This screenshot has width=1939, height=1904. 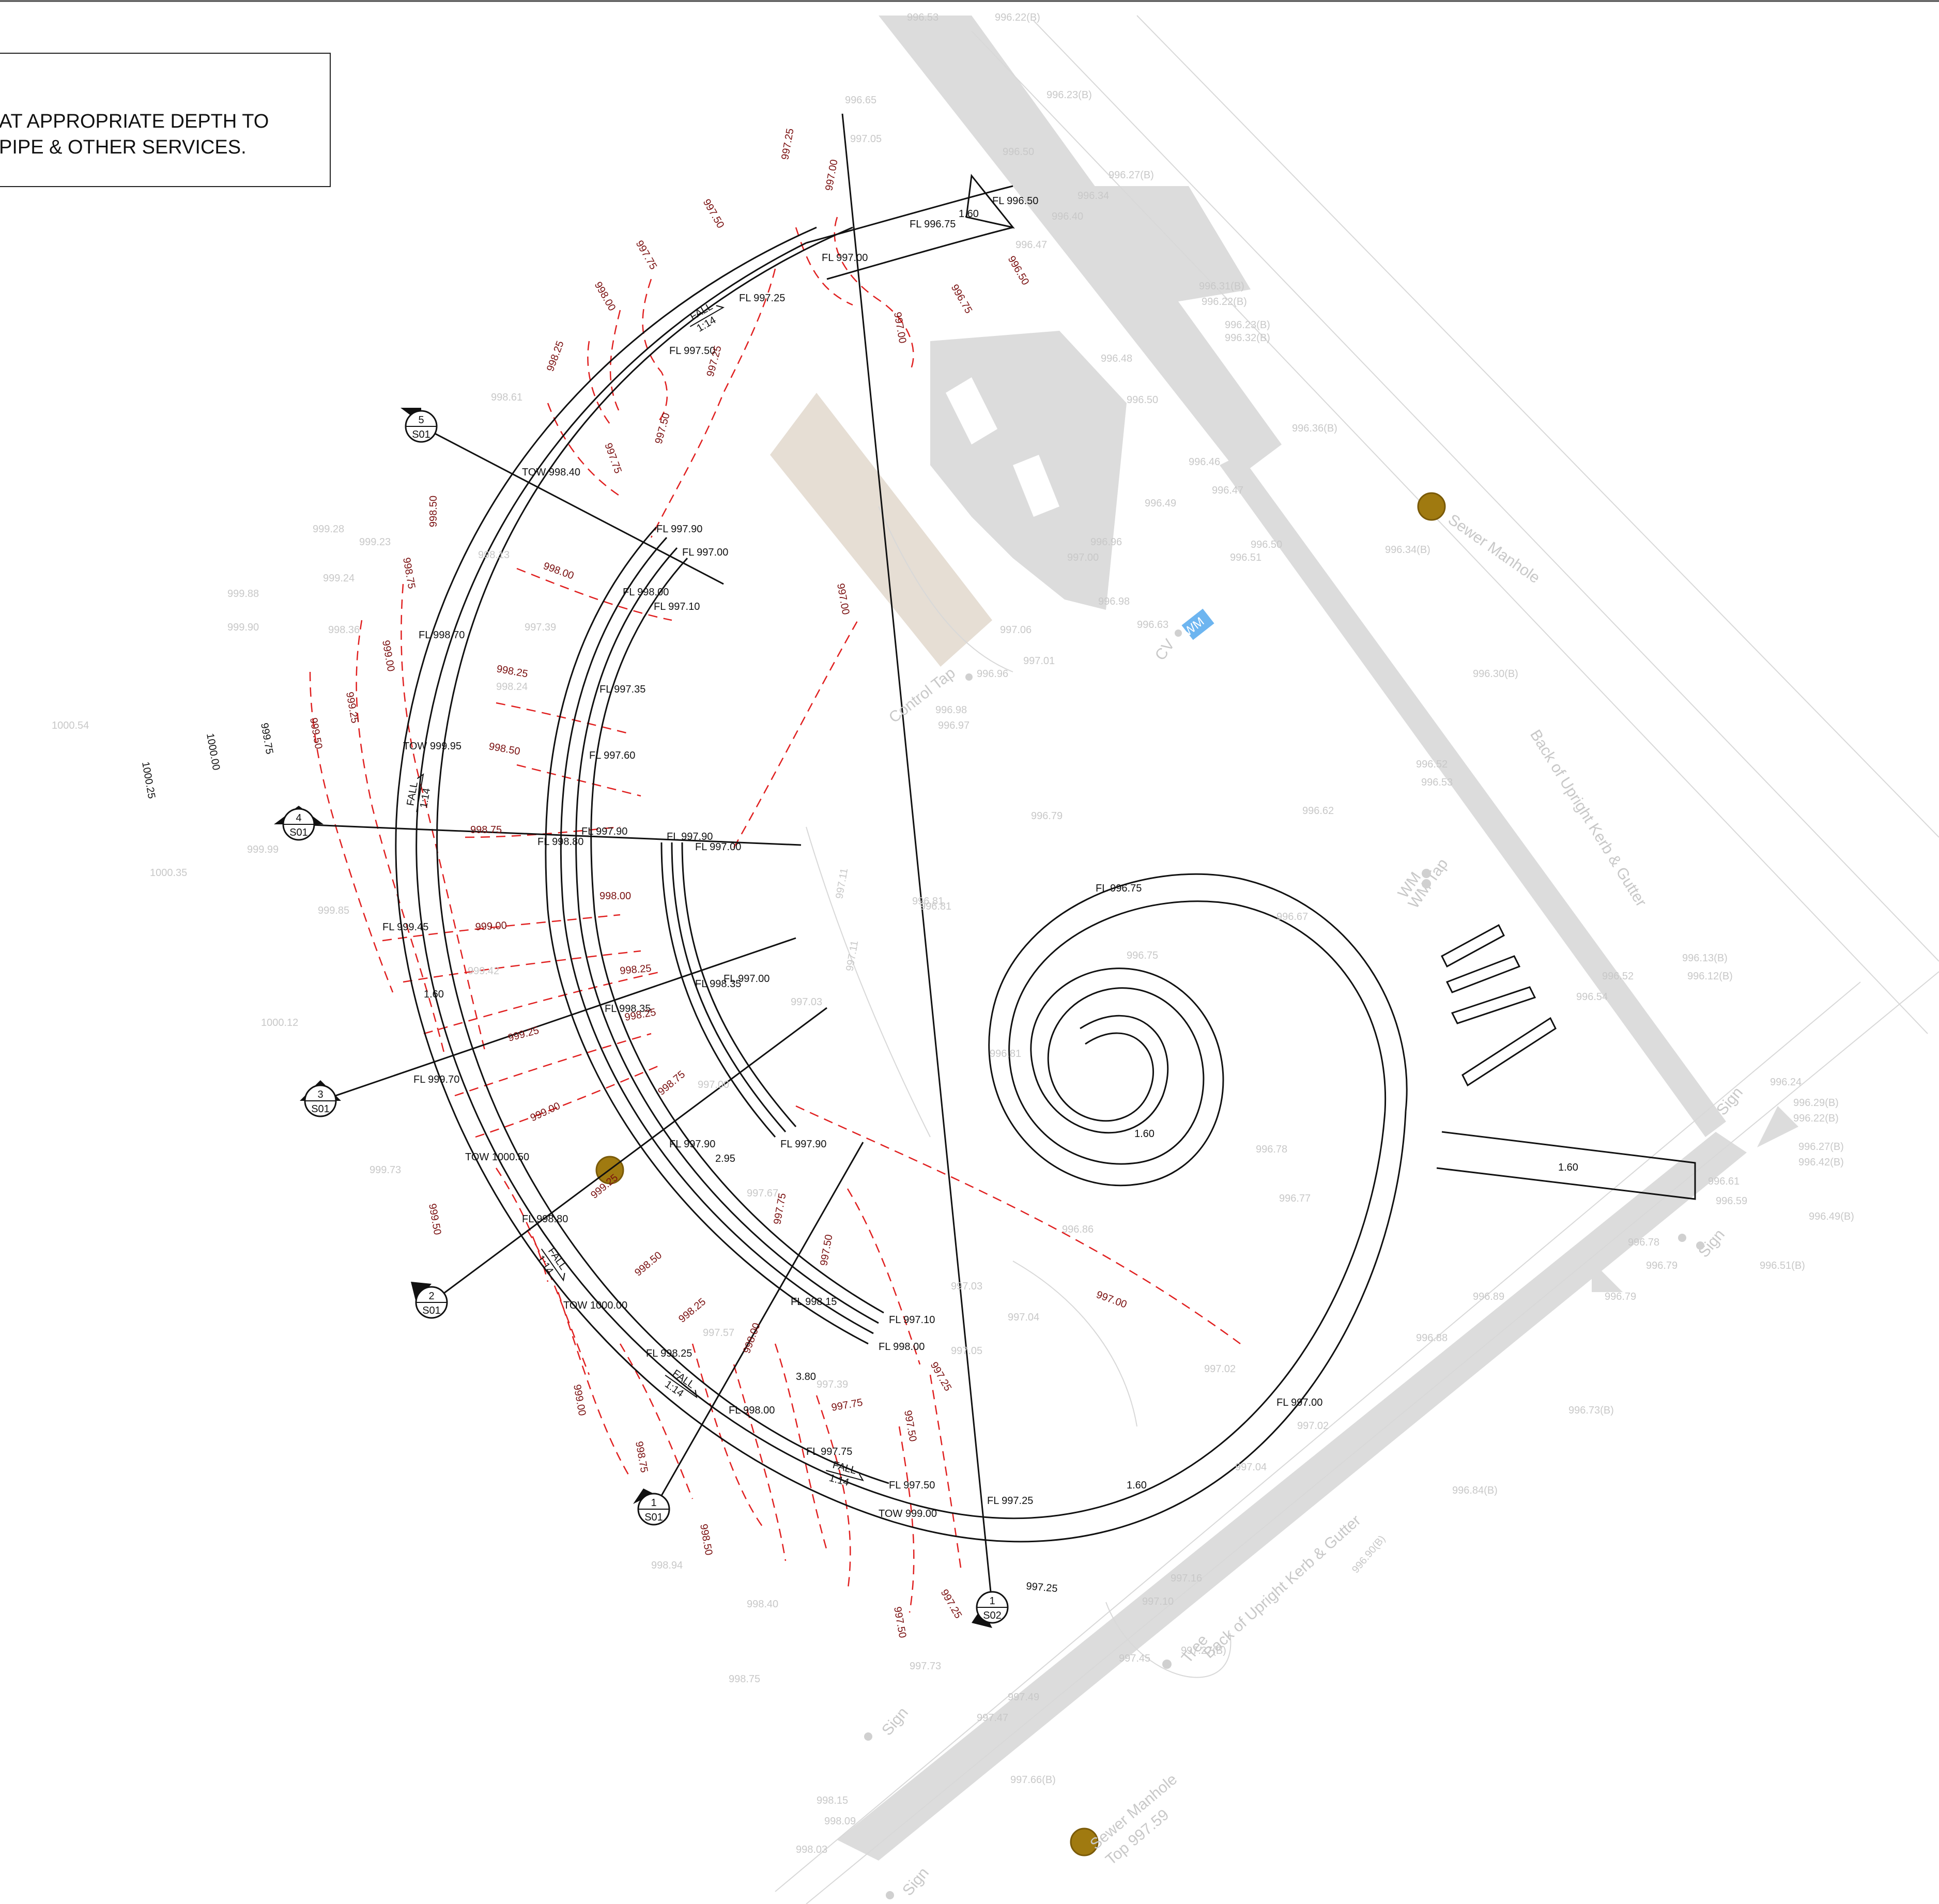 I want to click on water-meter-icon, so click(x=1197, y=624).